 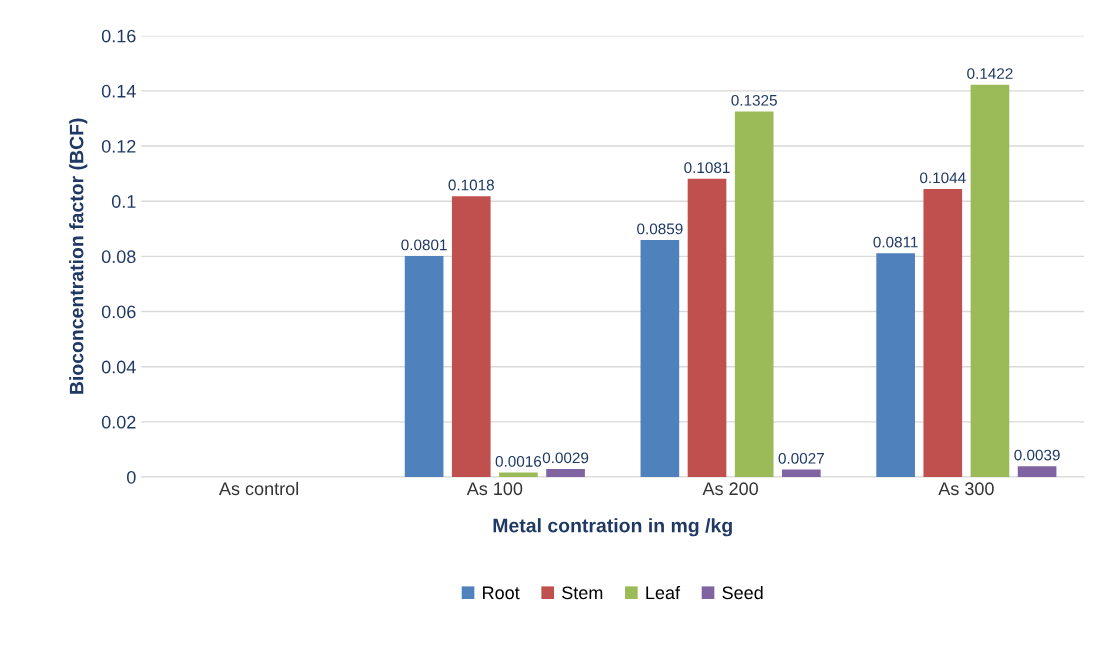 What do you see at coordinates (990, 73) in the screenshot?
I see `data-label: 0.1422` at bounding box center [990, 73].